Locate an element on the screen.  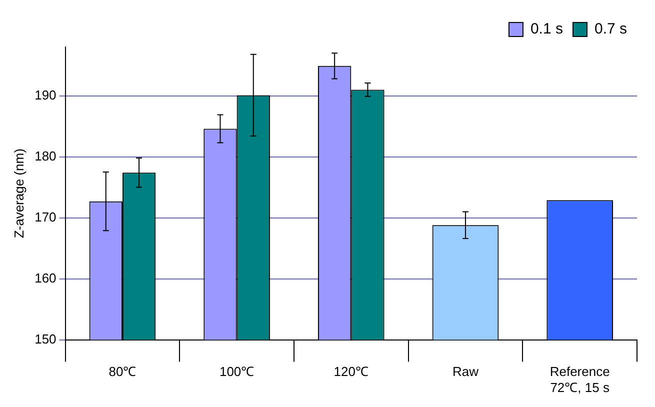
y-tick-label: 170 is located at coordinates (45, 216).